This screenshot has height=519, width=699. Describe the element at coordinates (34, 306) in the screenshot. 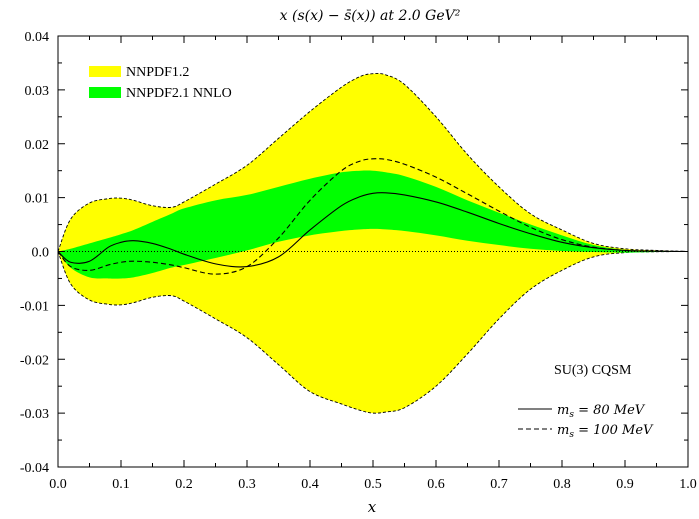

I see `y-tick-label: -0.01` at that location.